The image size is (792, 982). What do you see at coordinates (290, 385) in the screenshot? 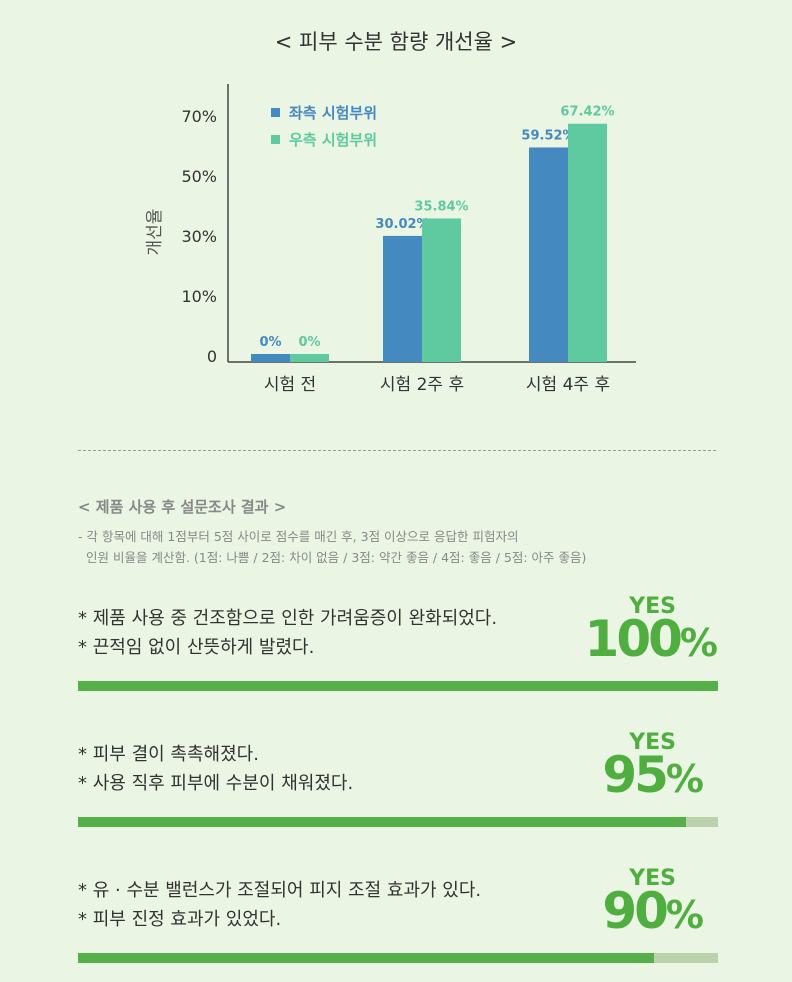
I see `x-tick-label: 시험 전` at bounding box center [290, 385].